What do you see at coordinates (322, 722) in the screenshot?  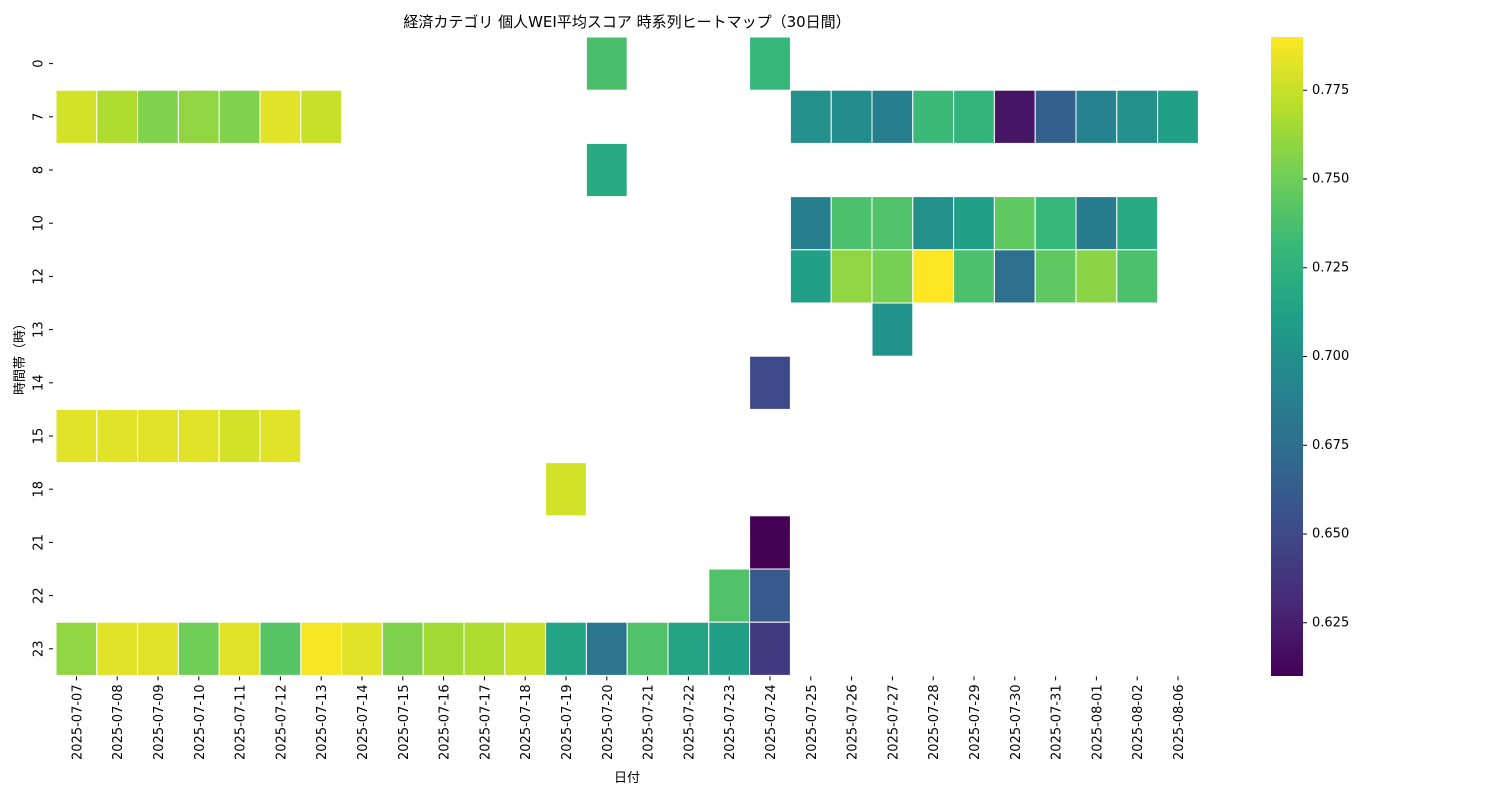 I see `x-tick-label: 2025-07-13` at bounding box center [322, 722].